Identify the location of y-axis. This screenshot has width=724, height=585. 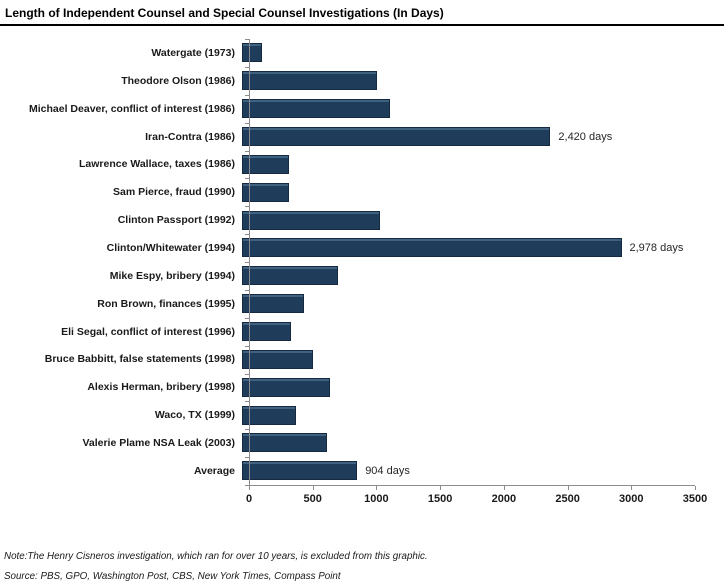
(247, 262).